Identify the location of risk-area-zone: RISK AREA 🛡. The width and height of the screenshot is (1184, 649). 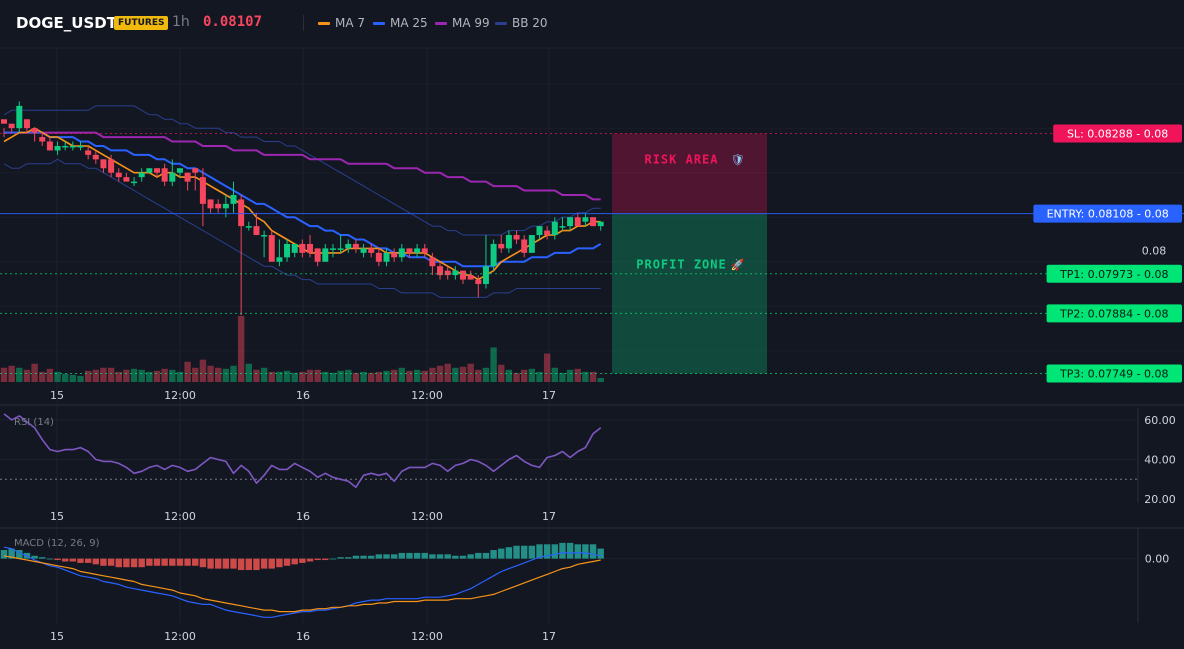
(689, 173).